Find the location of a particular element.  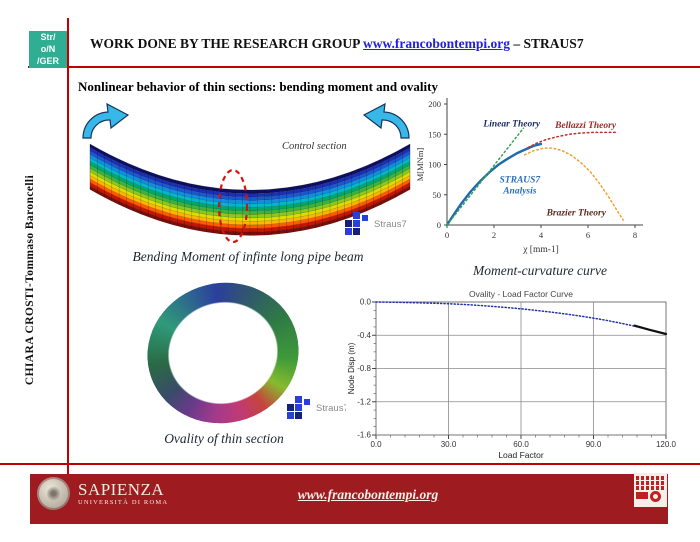

stronger-logo-line: o/N is located at coordinates (48, 49).